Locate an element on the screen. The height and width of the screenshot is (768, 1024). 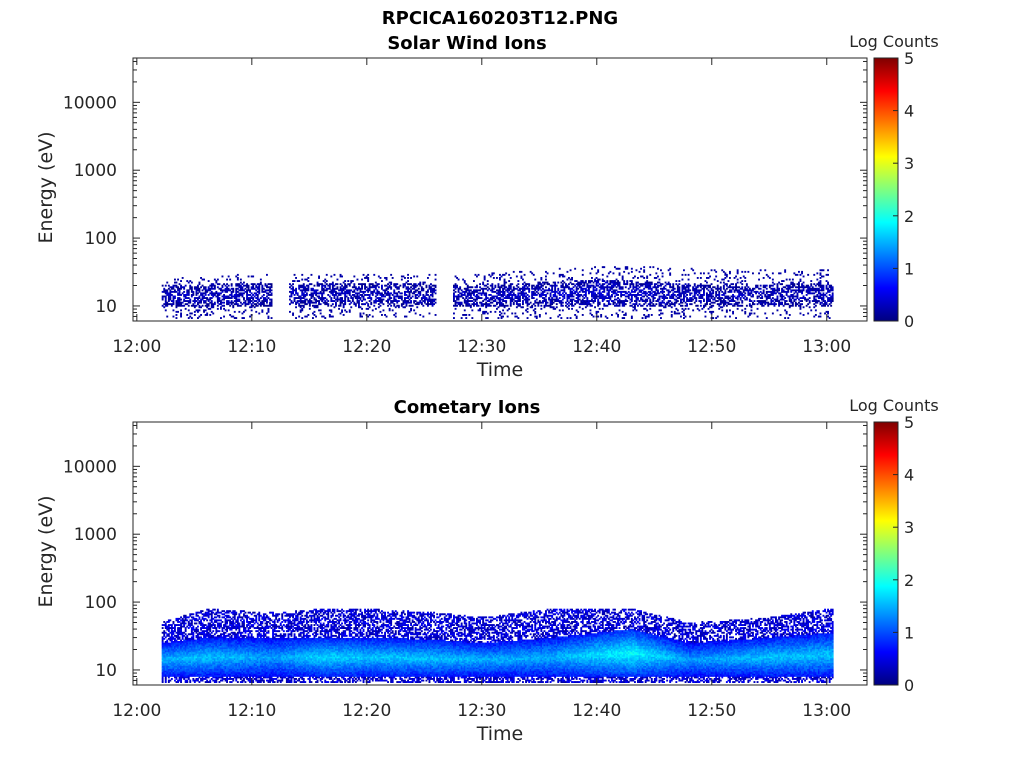
x-tick-label: 12:10 is located at coordinates (251, 347).